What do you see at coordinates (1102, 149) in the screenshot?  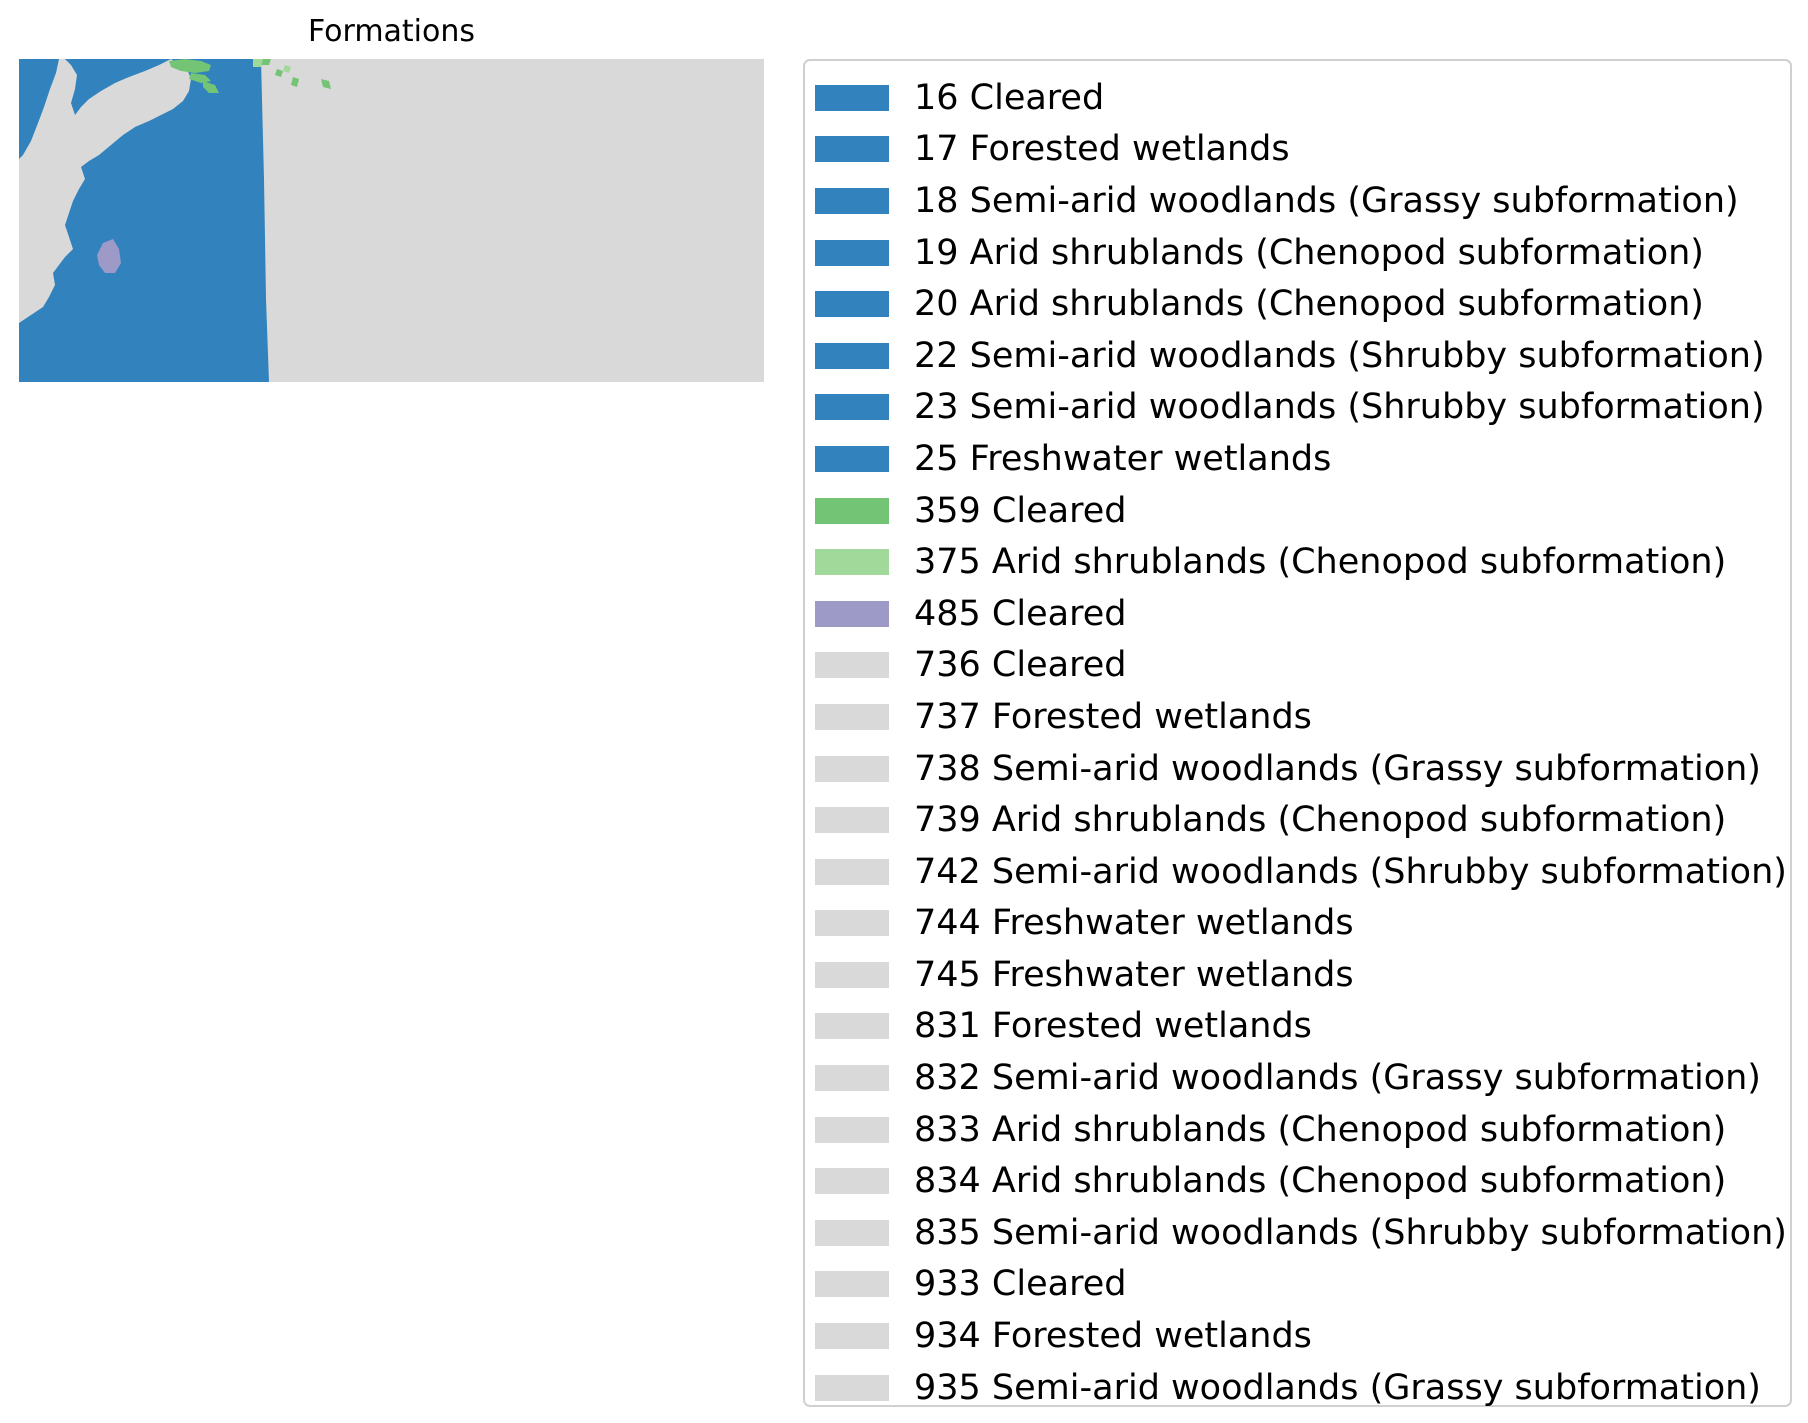 I see `legend-label: 17 Forested wetlands` at bounding box center [1102, 149].